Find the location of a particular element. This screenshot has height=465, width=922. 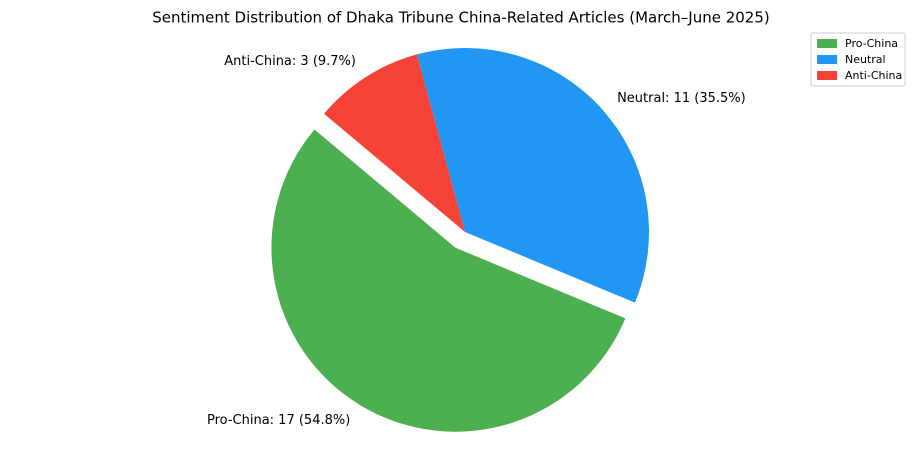

slice-label: Pro-China: 17 (54.8%) is located at coordinates (278, 420).